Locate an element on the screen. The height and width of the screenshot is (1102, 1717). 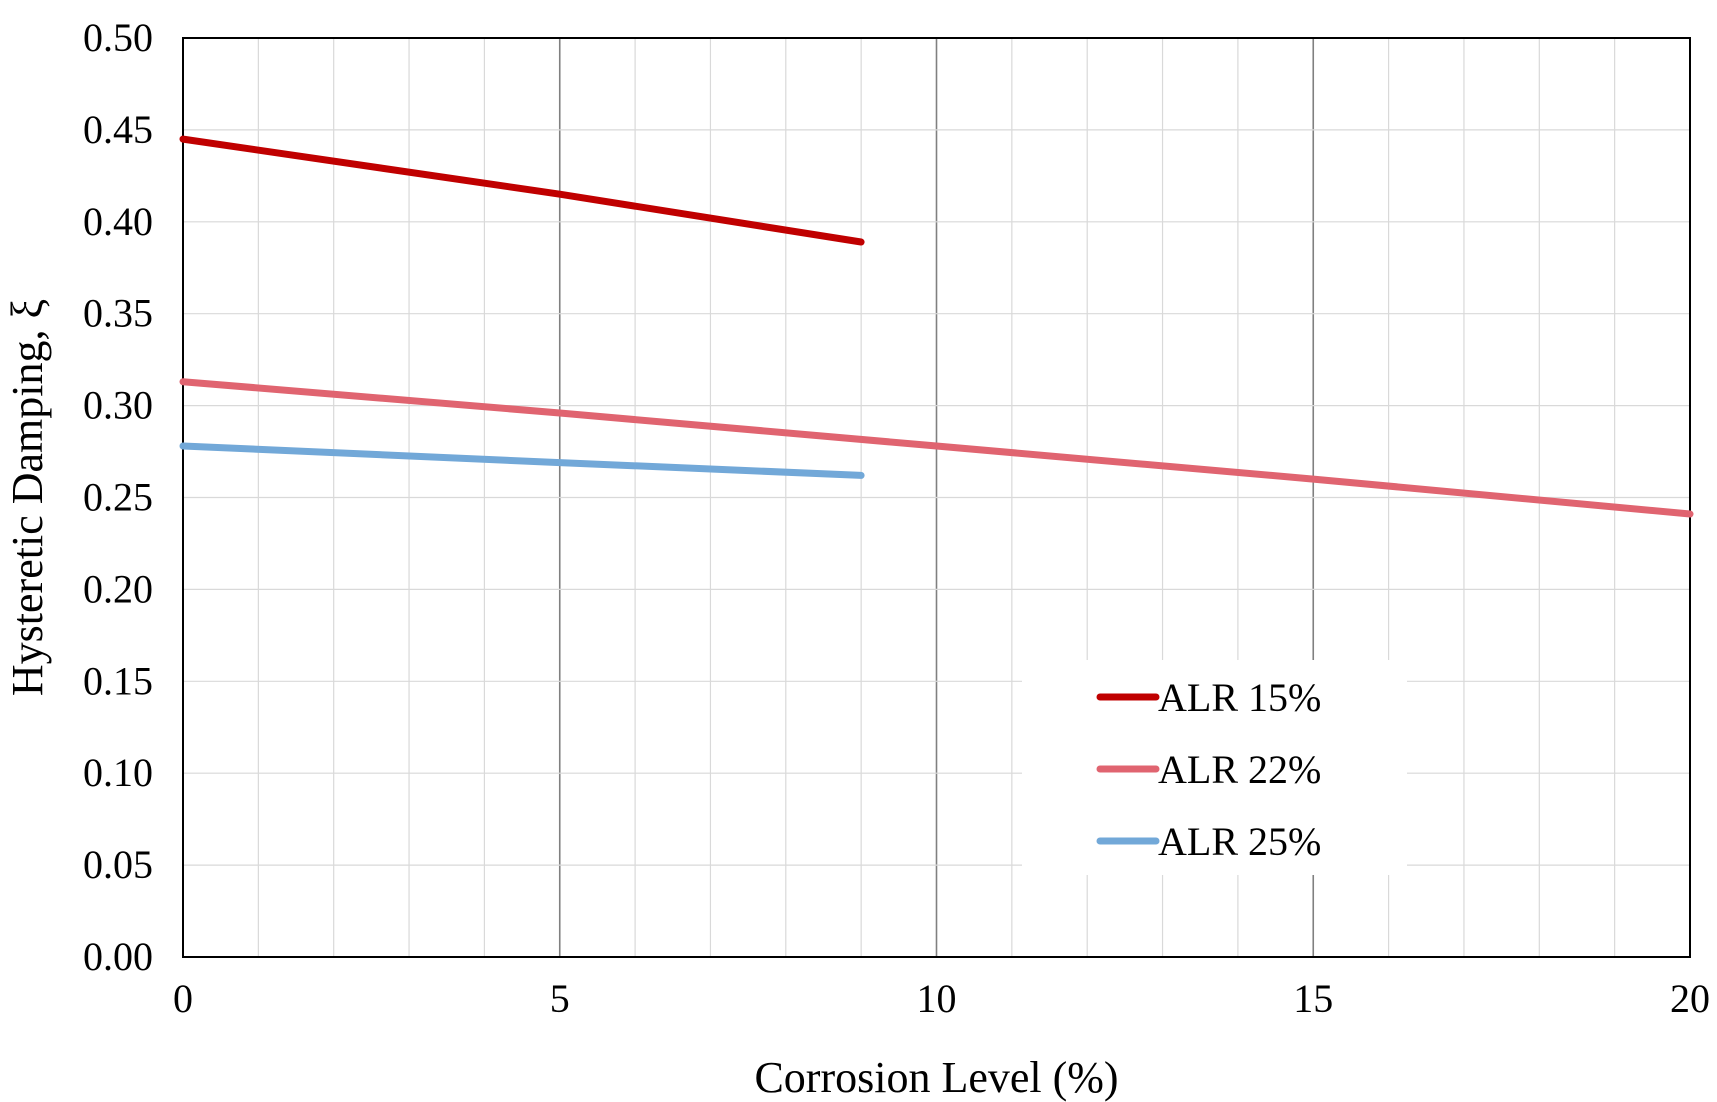
y-tick-label: 0.05 is located at coordinates (118, 864).